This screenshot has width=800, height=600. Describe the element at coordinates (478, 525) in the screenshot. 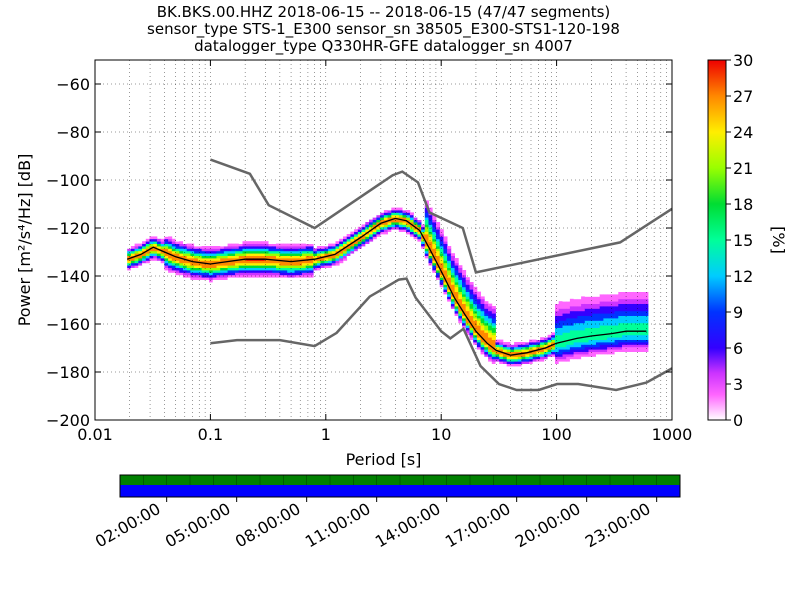

I see `time-tick-label: 17:00:00` at that location.